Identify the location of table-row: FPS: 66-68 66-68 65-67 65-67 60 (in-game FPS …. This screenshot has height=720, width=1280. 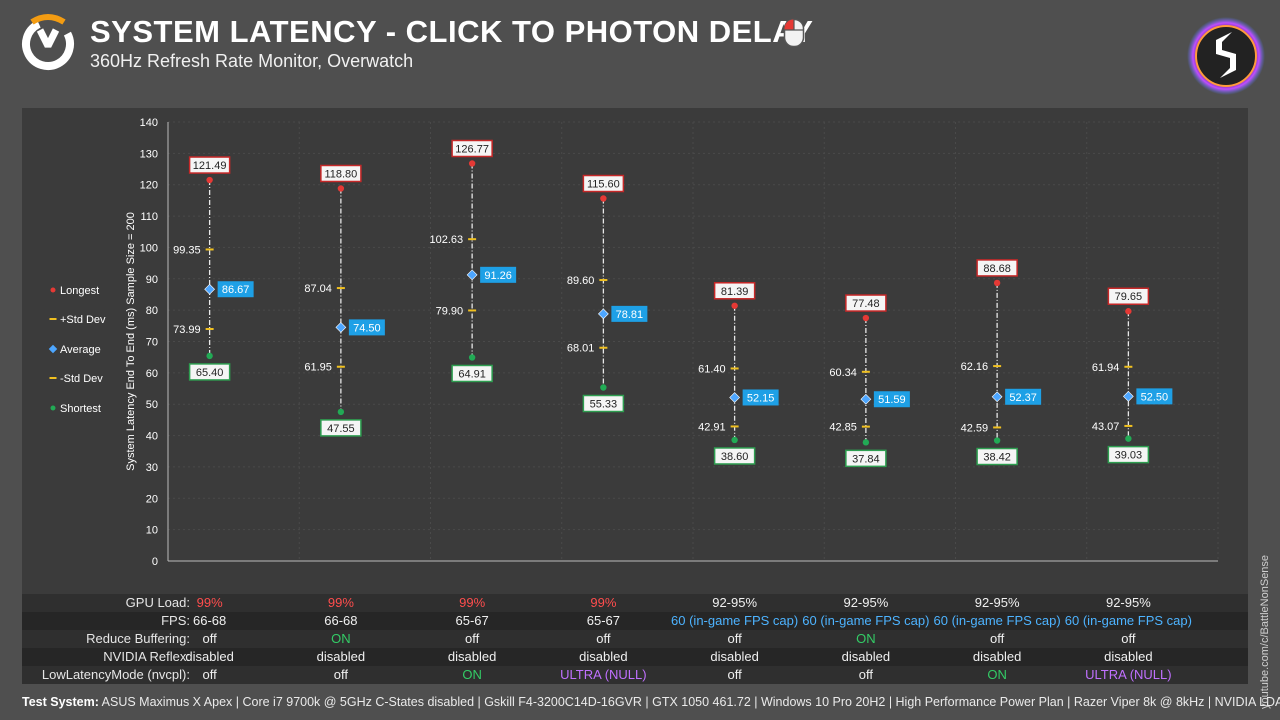
(635, 621).